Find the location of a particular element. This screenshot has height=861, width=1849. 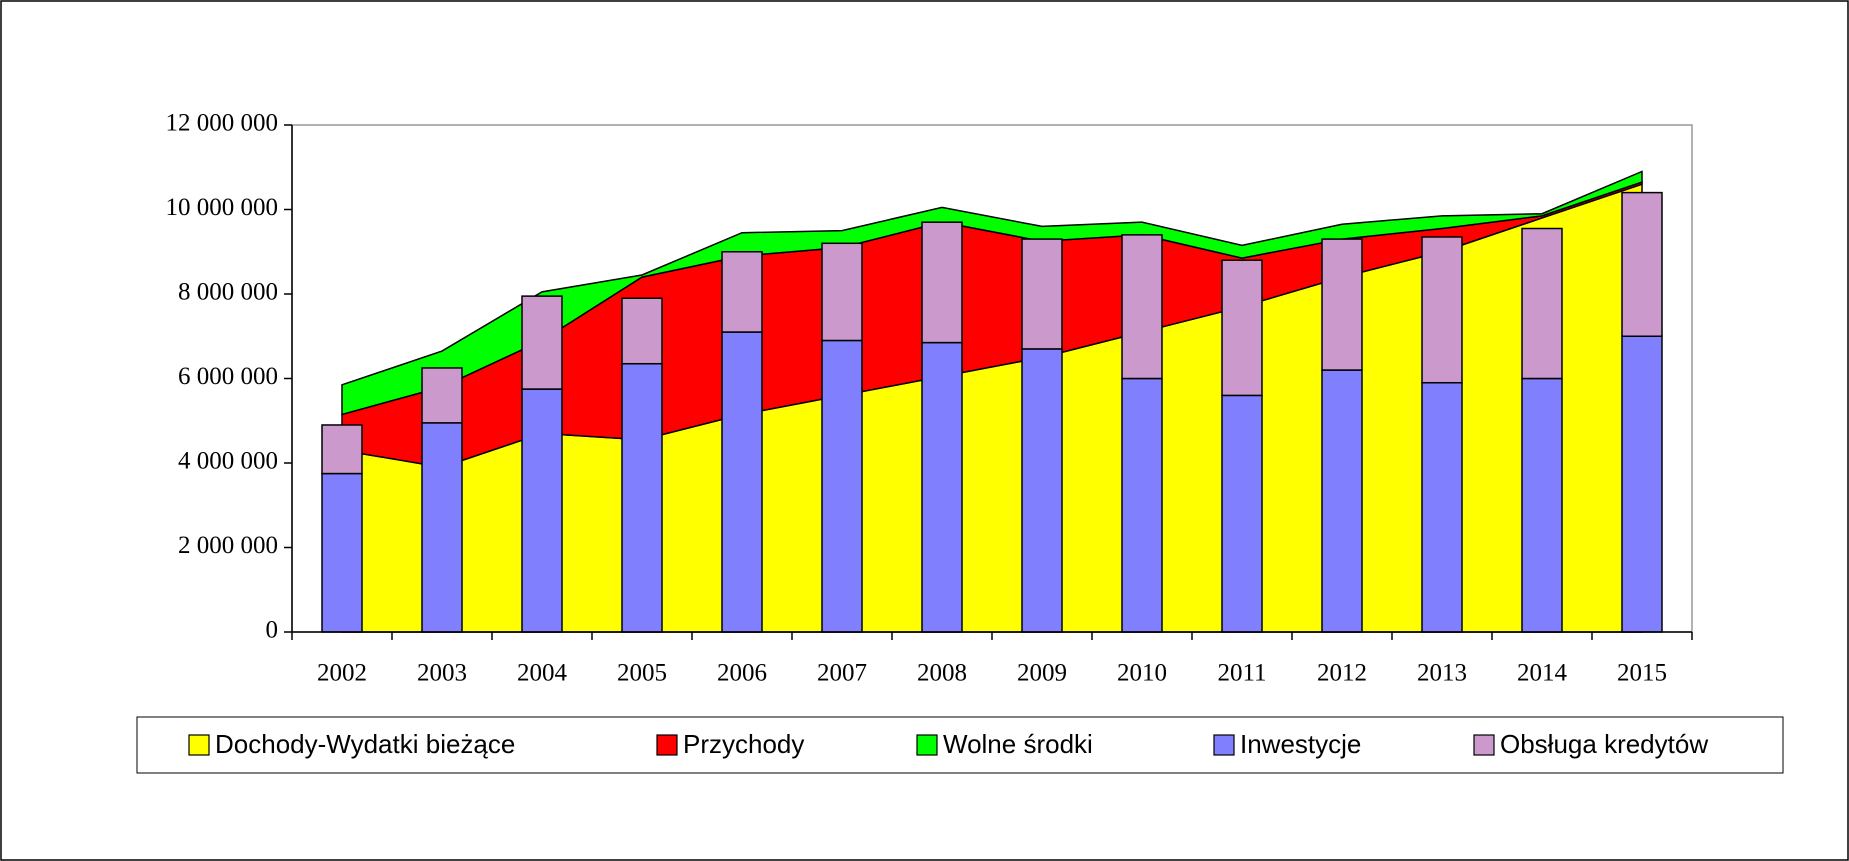

x-tick-label: 2013 is located at coordinates (1442, 673).